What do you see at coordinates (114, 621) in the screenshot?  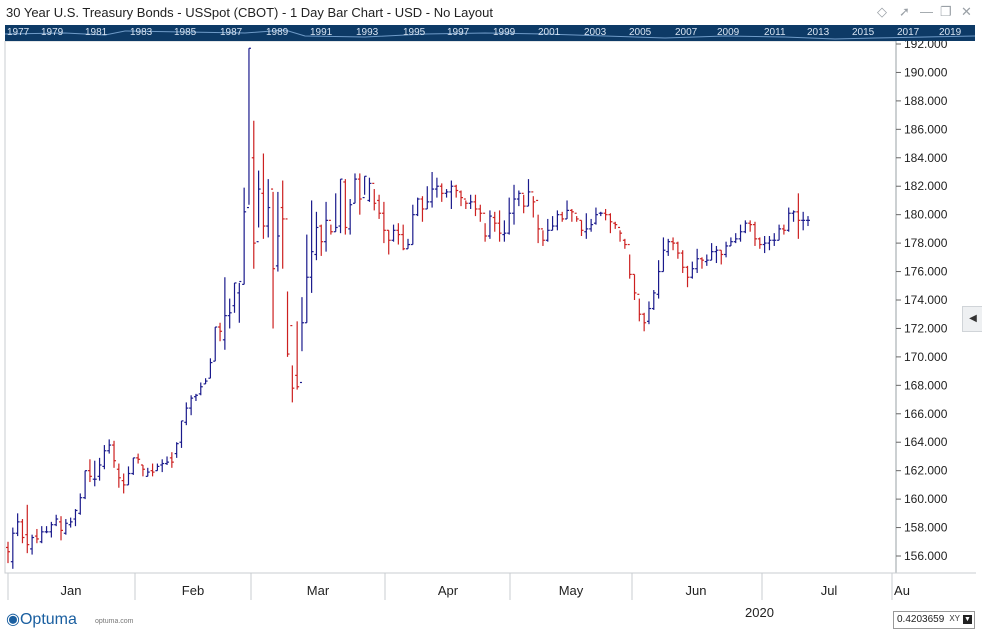 I see `logo-url: optuma.com` at bounding box center [114, 621].